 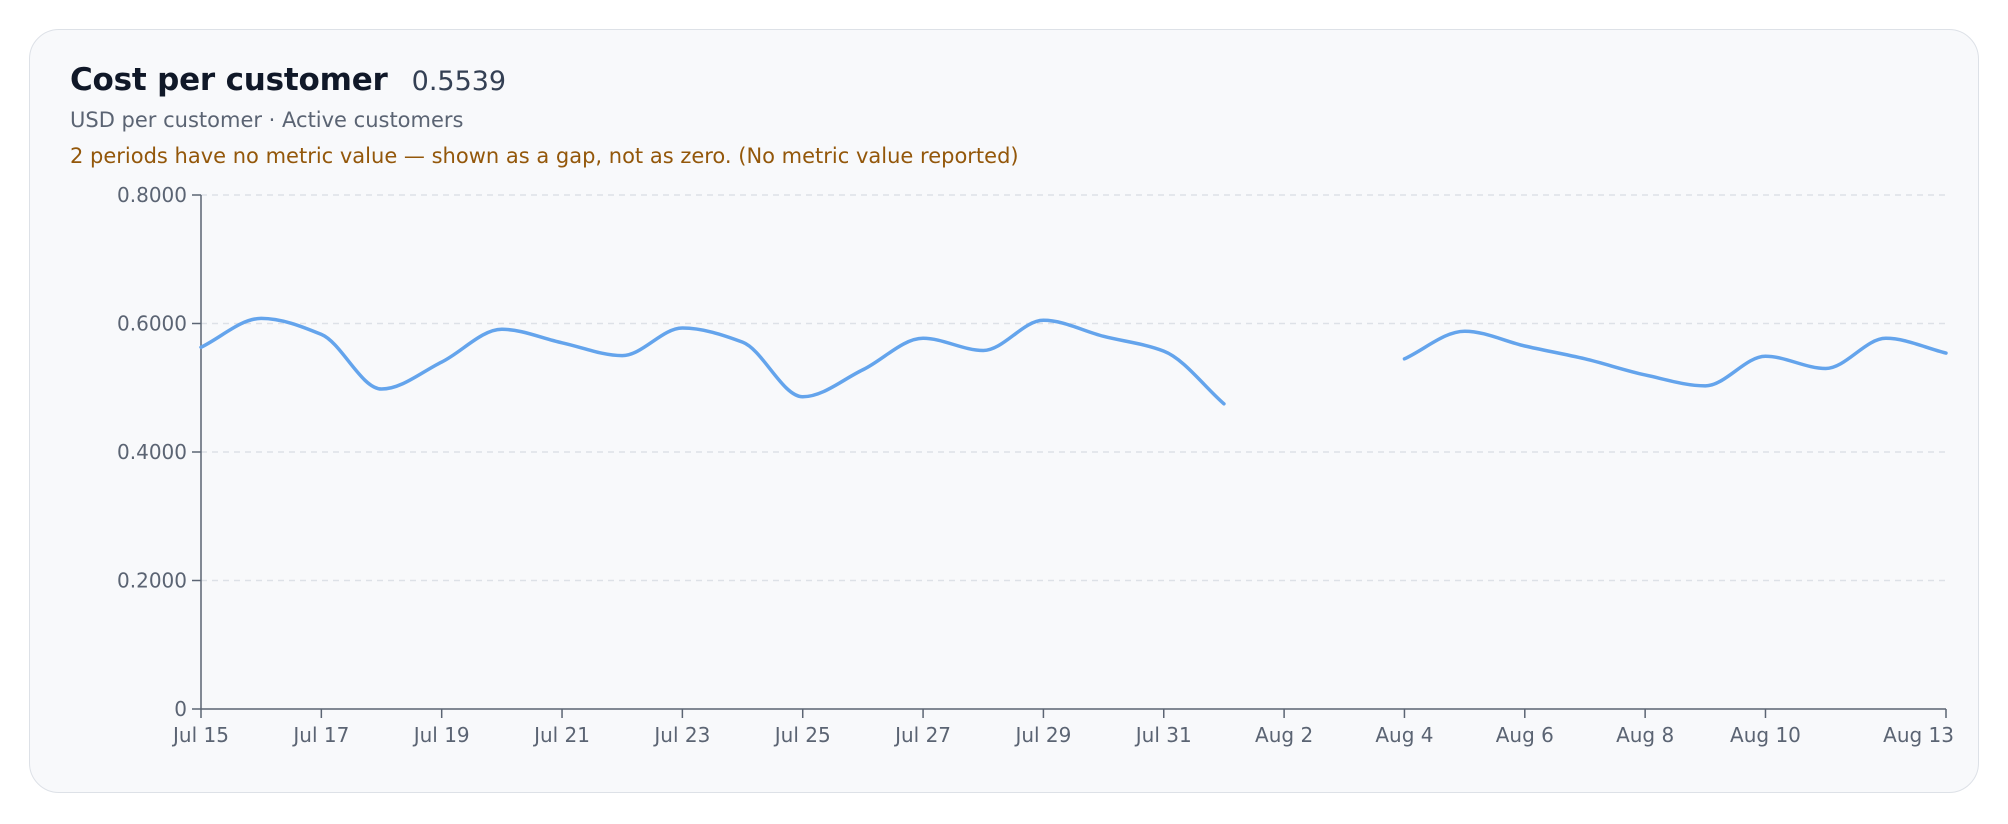 What do you see at coordinates (441, 735) in the screenshot?
I see `x-tick-label: Jul 19` at bounding box center [441, 735].